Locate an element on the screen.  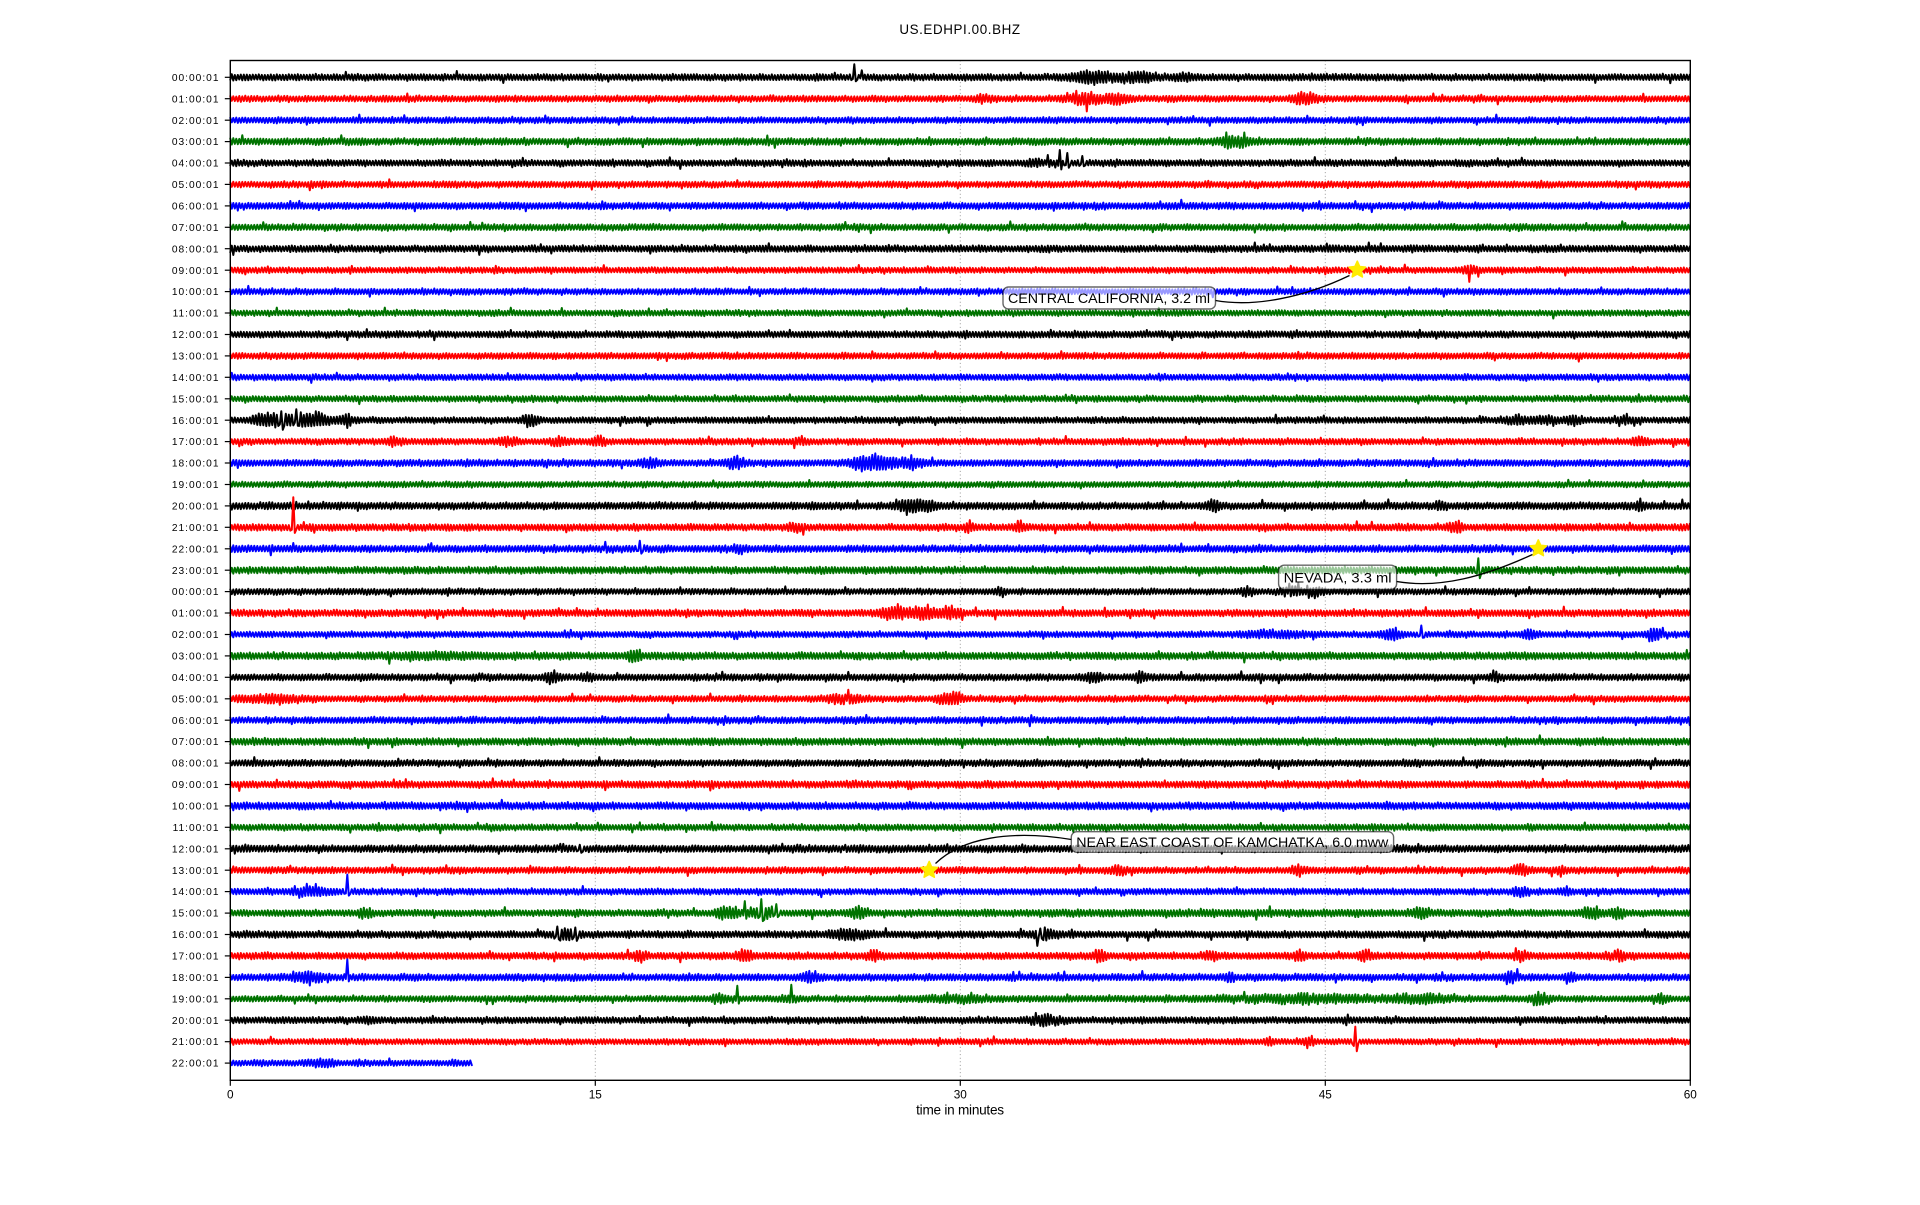
svg-text: 45 is located at coordinates (1326, 1095).